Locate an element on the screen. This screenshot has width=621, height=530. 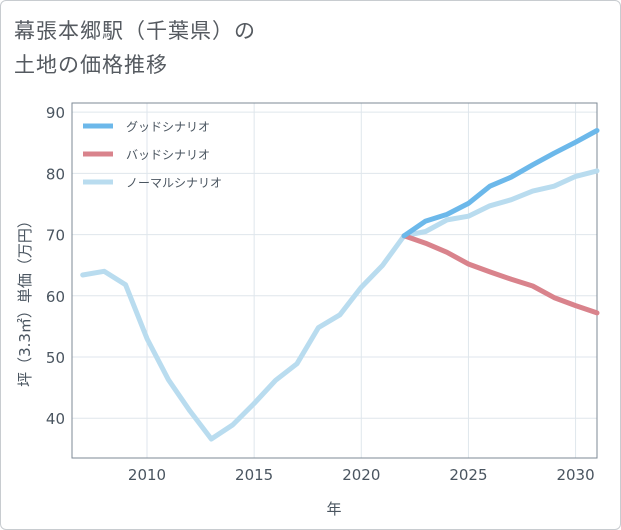
x-tick-label: 2025 is located at coordinates (468, 475).